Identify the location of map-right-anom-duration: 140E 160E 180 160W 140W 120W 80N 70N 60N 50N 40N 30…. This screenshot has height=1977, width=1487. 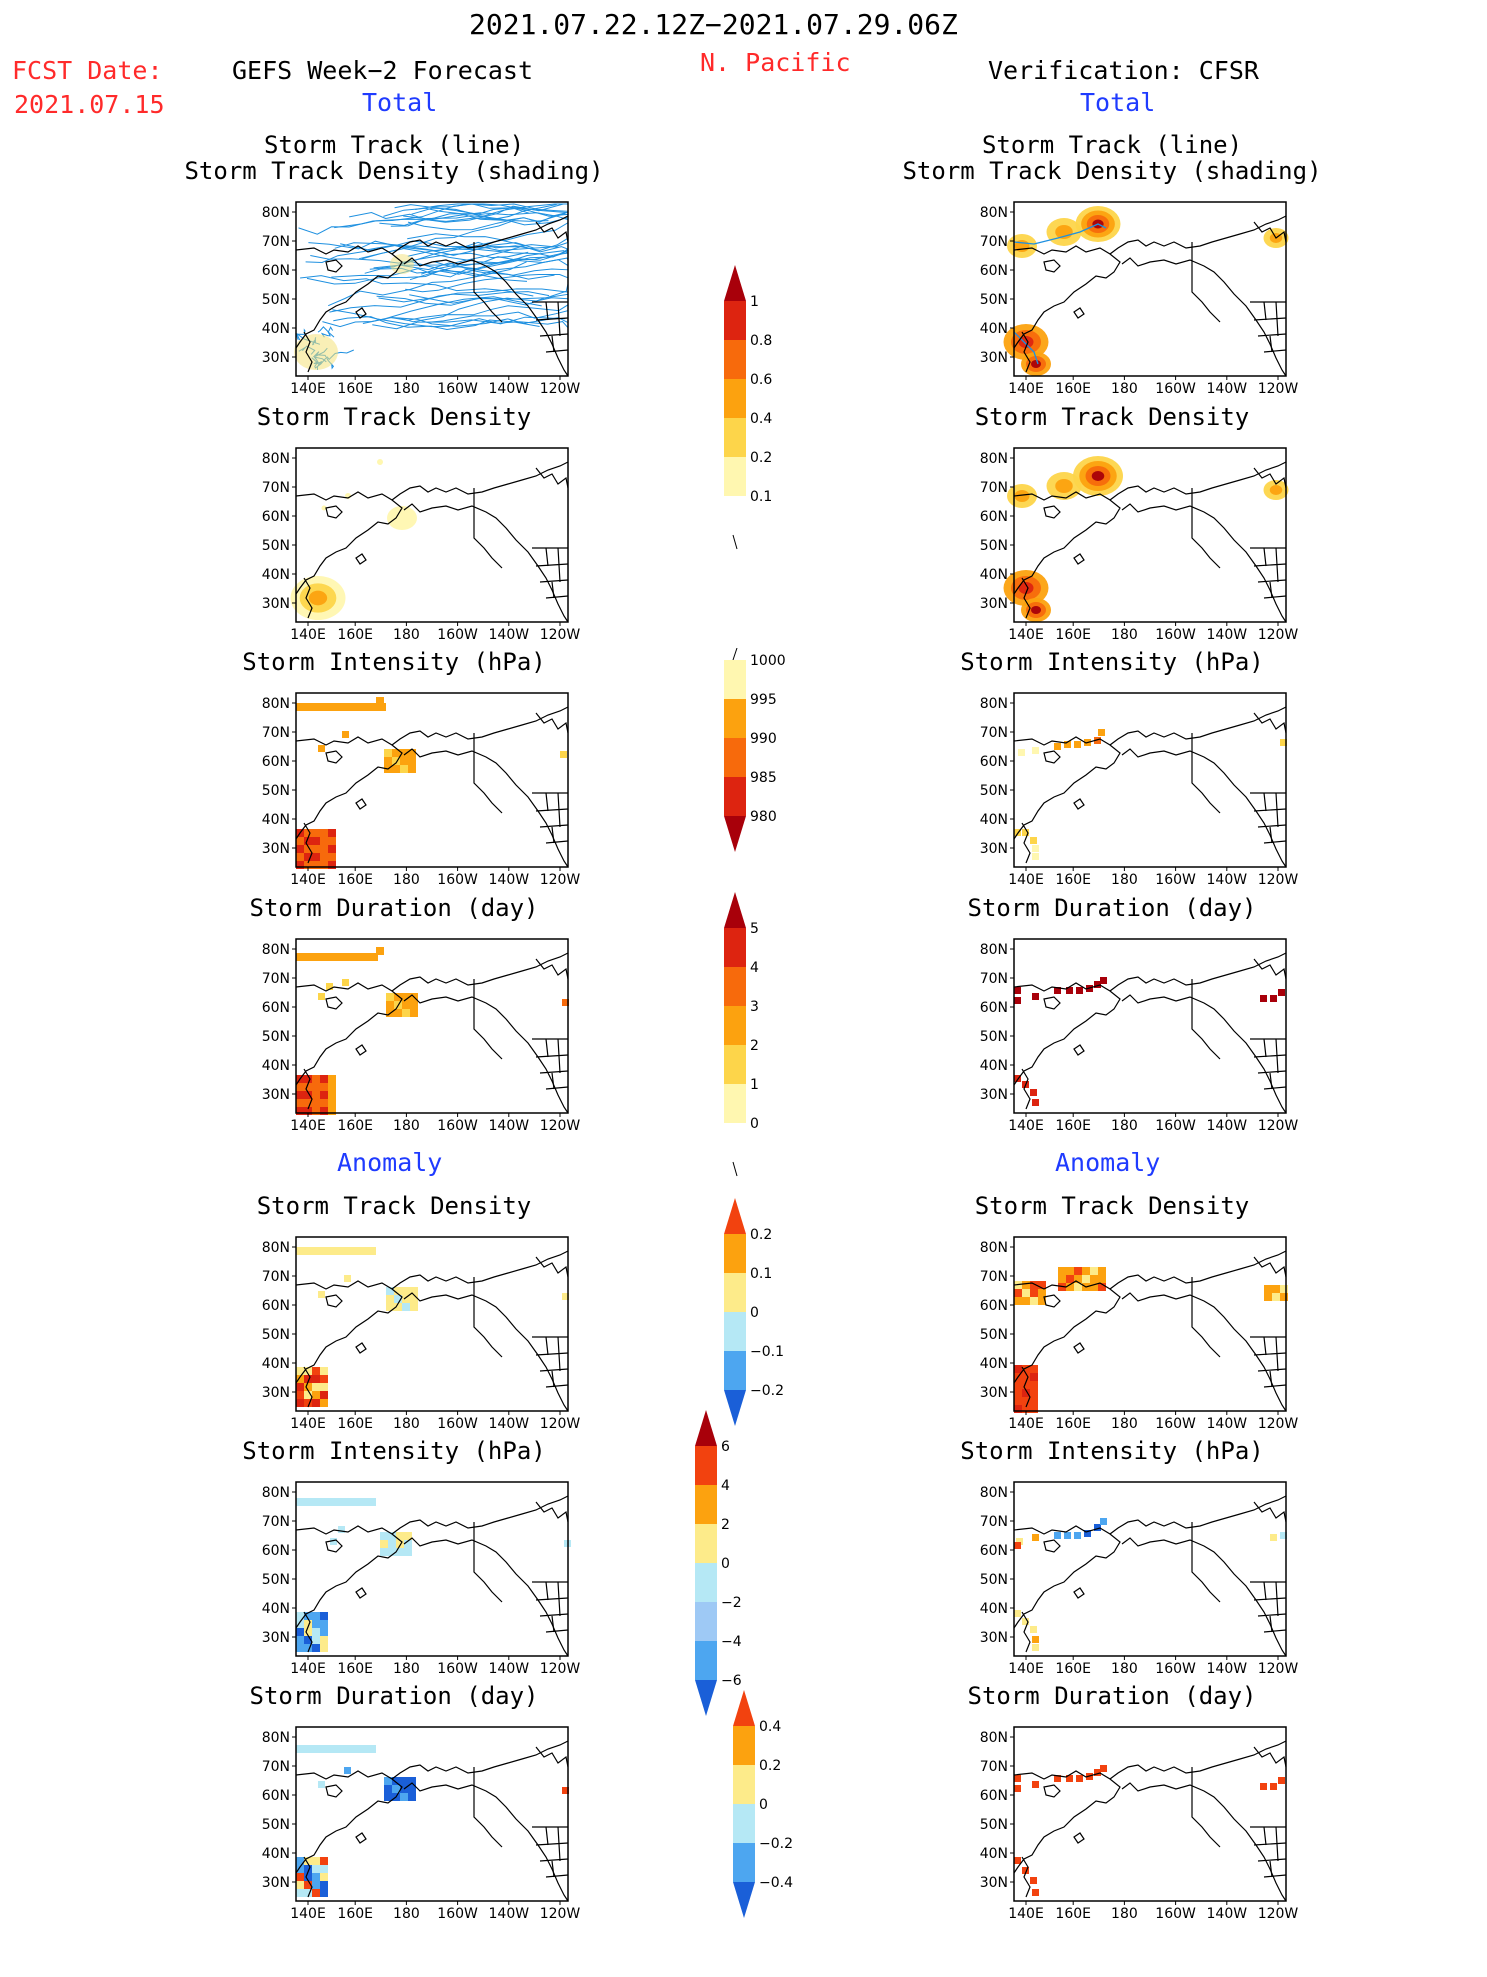
(1136, 1825).